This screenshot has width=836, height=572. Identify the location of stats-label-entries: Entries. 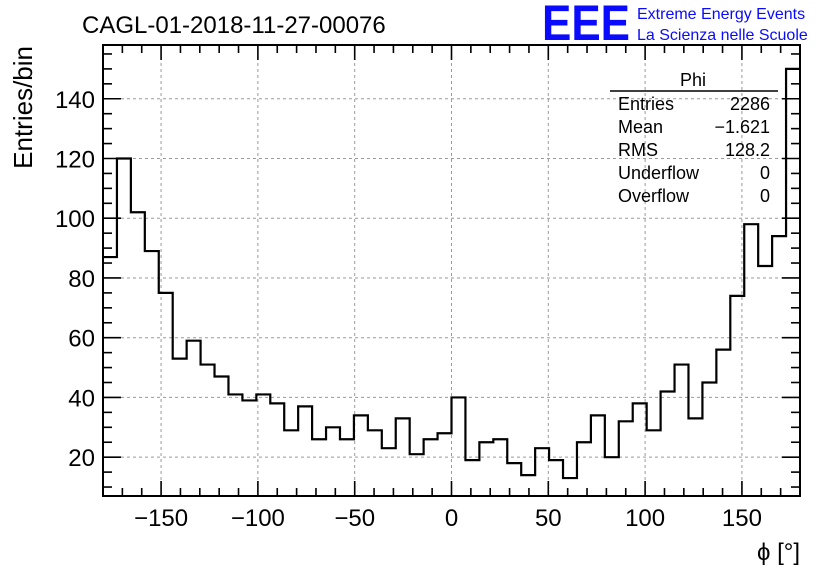
(646, 104).